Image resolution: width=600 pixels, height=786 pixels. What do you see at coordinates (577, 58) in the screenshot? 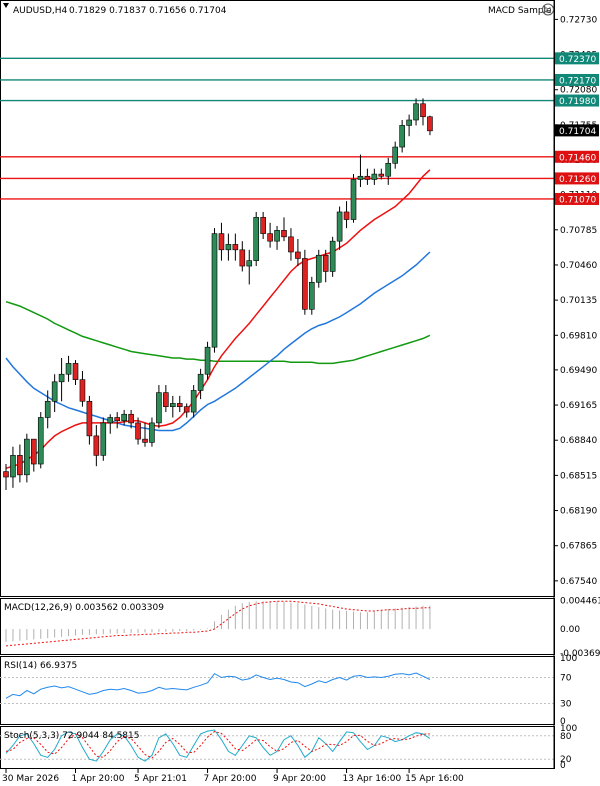
I see `level-label-box` at bounding box center [577, 58].